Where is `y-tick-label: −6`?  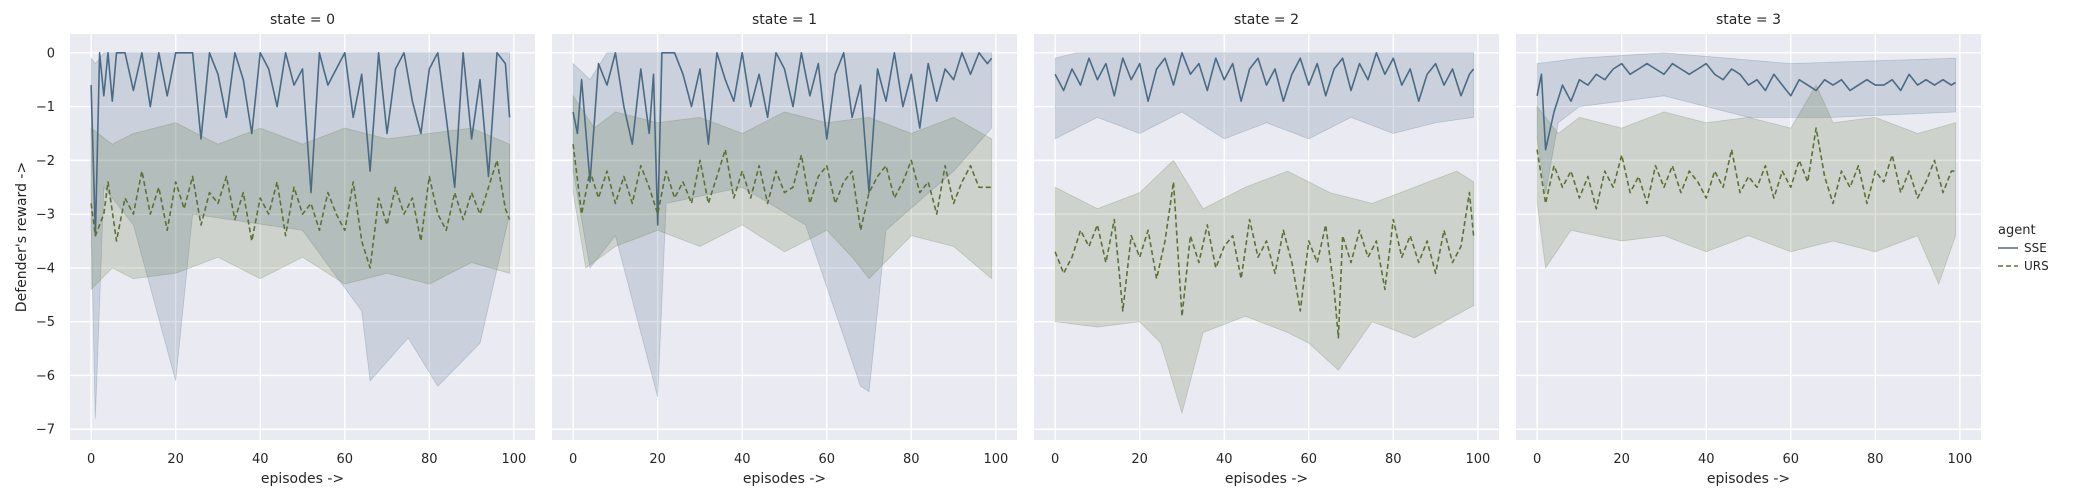
y-tick-label: −6 is located at coordinates (45, 376).